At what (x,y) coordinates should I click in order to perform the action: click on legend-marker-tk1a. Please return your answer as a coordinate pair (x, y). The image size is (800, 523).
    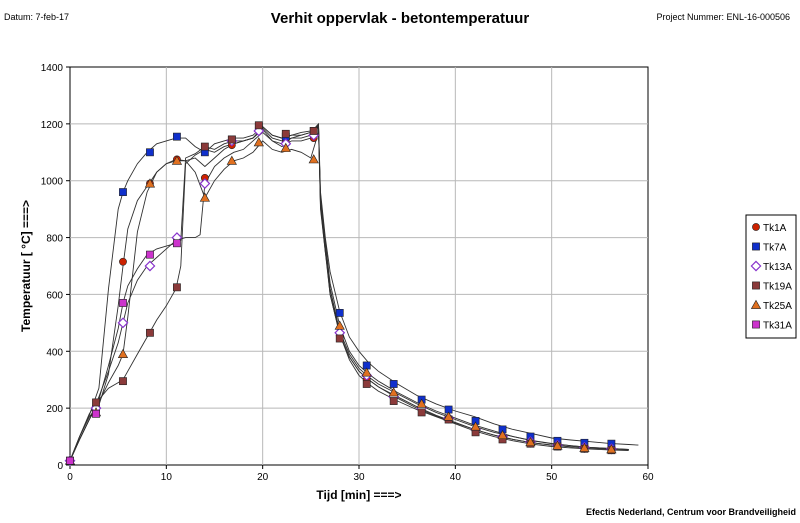
    Looking at the image, I should click on (756, 227).